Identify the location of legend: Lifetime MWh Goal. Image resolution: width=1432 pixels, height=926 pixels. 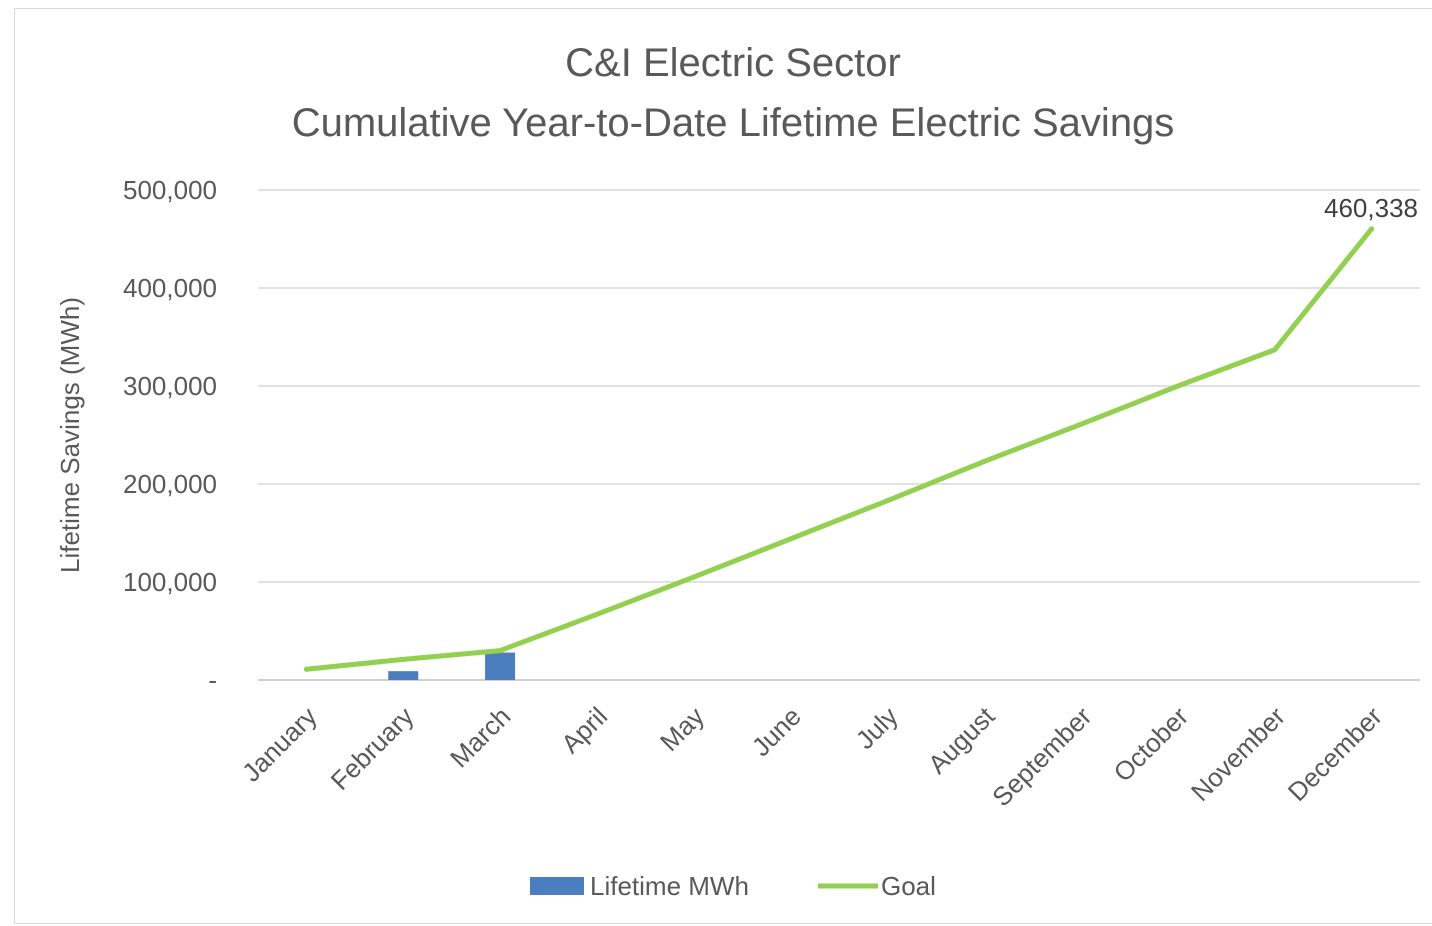
(733, 886).